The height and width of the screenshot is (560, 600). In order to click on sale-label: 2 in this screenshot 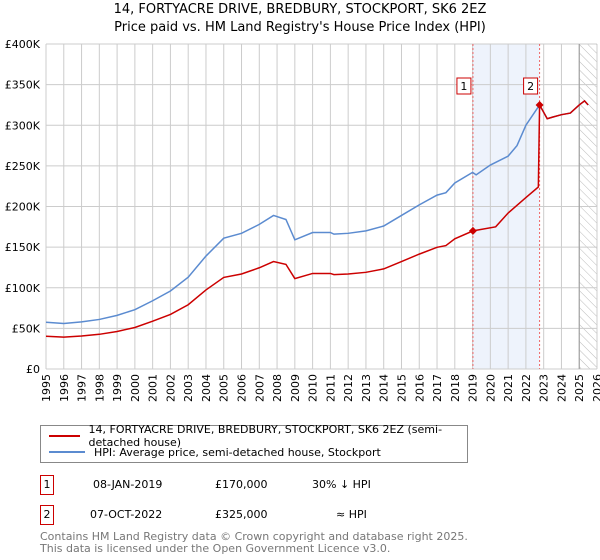, I will do `click(530, 86)`.